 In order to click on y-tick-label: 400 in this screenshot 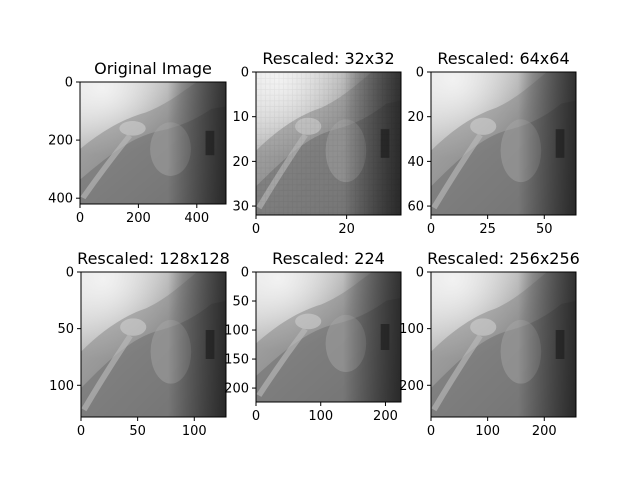, I will do `click(60, 199)`.